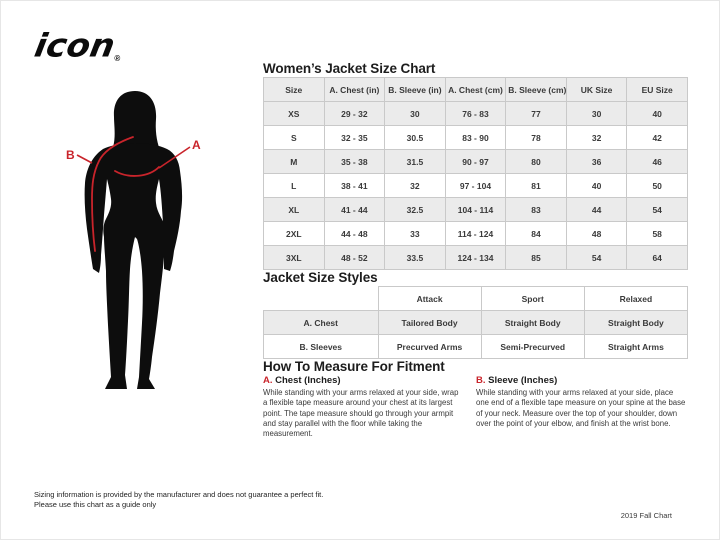 The height and width of the screenshot is (540, 720). I want to click on table-row: XS 29 - 32 30 76 - 83 77 30 40, so click(475, 113).